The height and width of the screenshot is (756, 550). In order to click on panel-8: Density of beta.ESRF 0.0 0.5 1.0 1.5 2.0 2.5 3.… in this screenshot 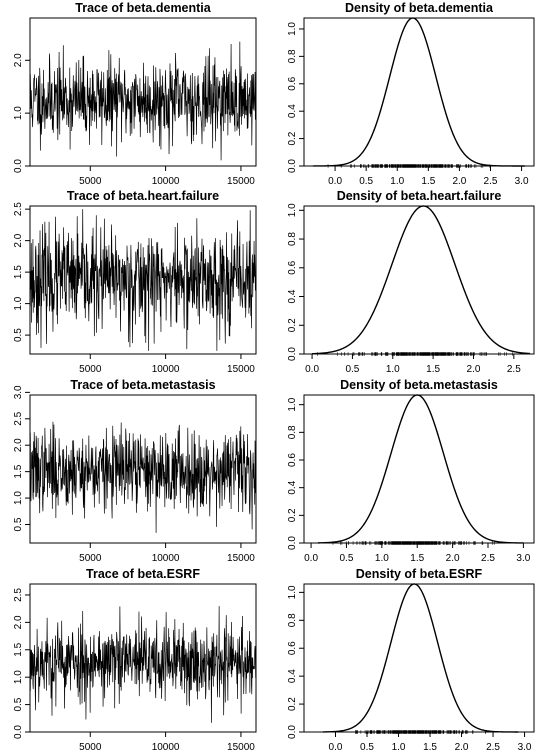, I will do `click(411, 660)`.